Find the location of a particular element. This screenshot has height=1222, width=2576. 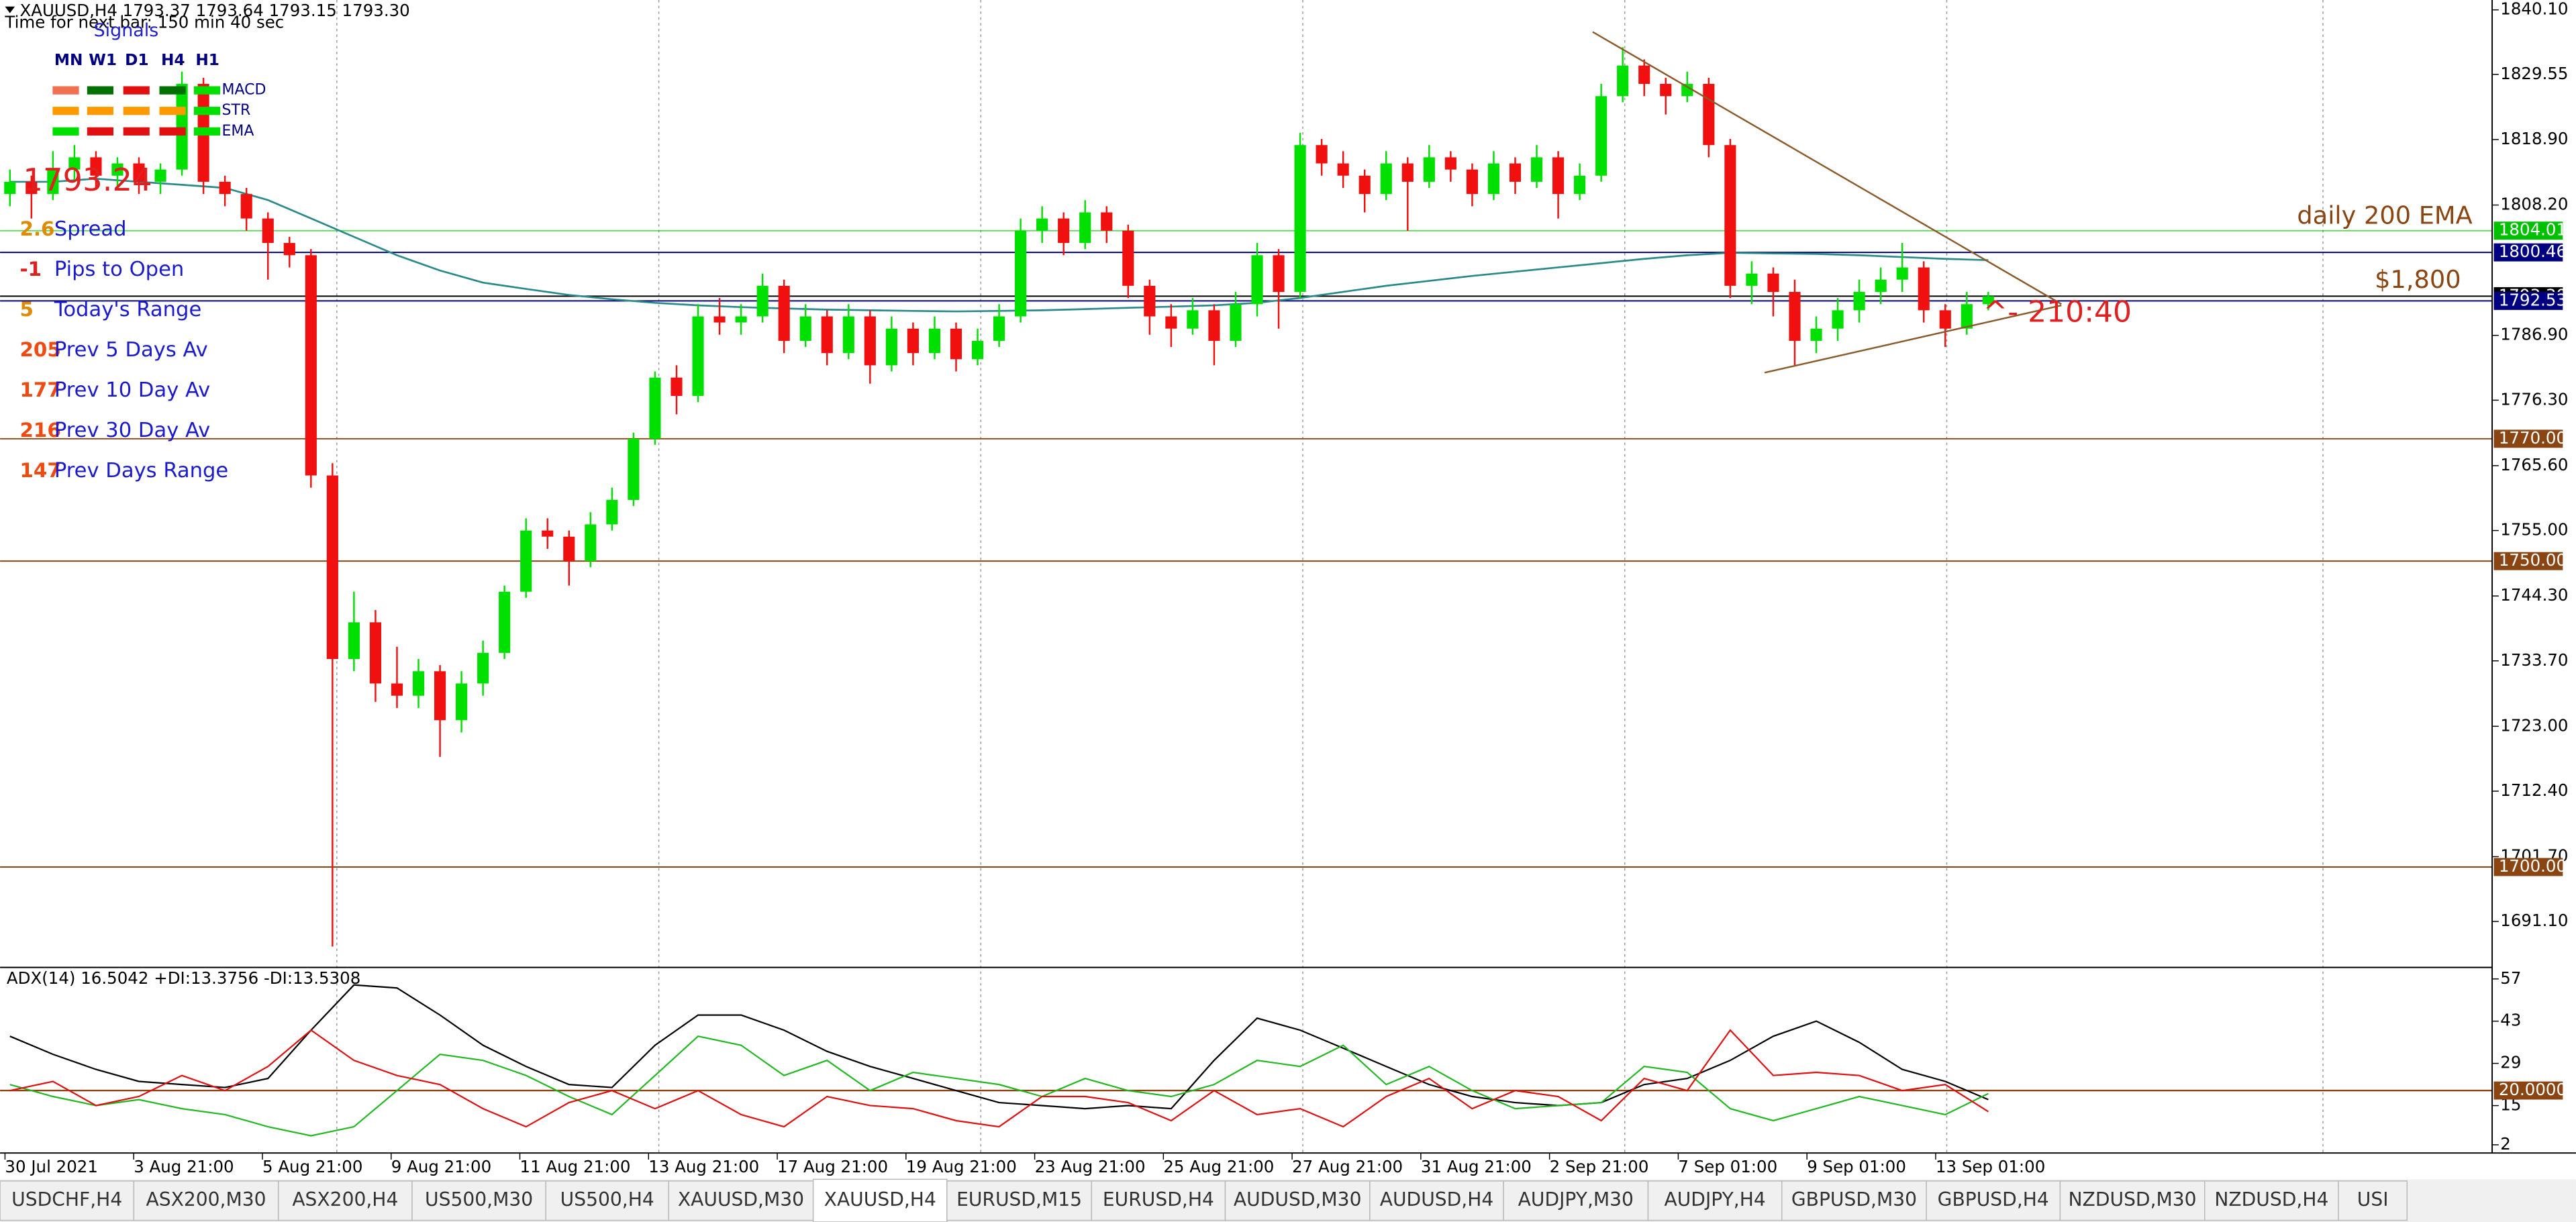

tab-label: USI is located at coordinates (2373, 1199).